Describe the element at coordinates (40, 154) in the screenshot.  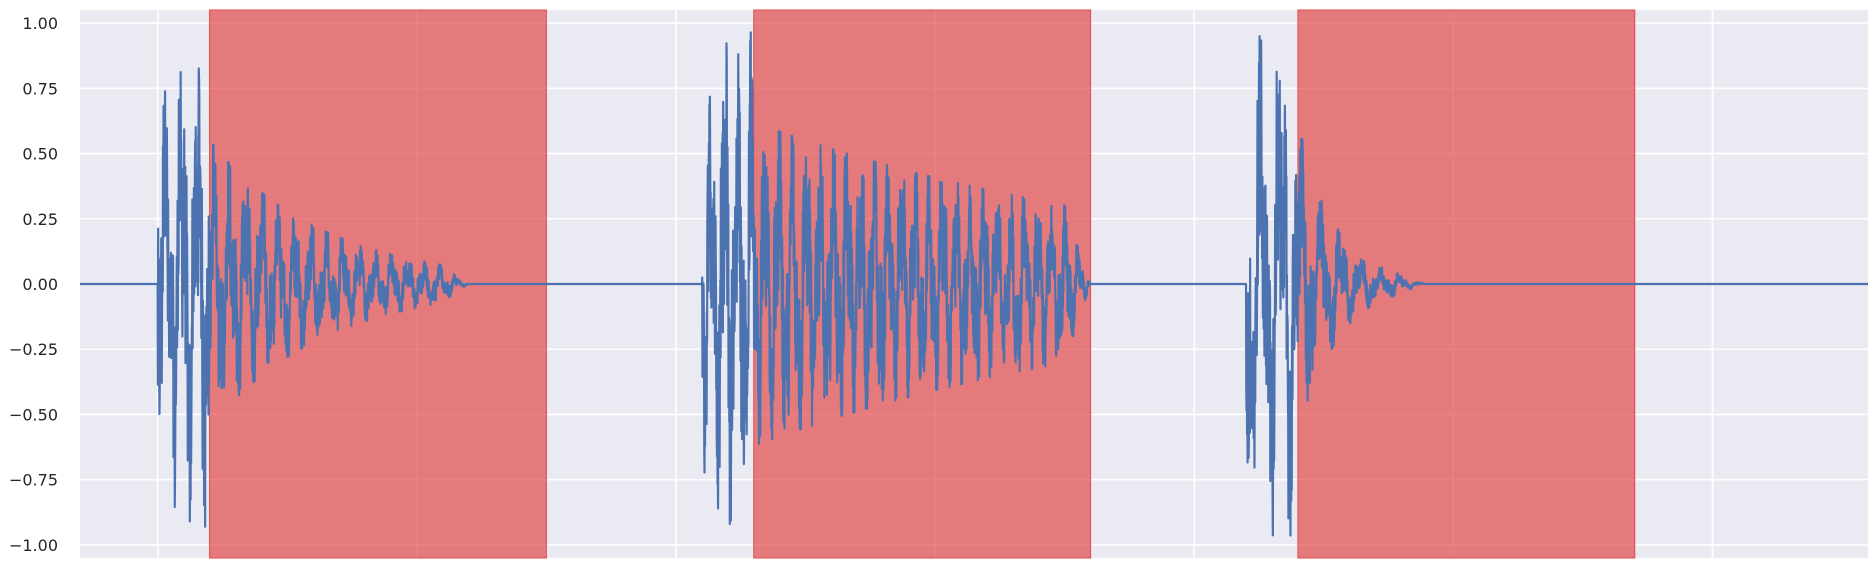
I see `y-tick-label: 0.50` at that location.